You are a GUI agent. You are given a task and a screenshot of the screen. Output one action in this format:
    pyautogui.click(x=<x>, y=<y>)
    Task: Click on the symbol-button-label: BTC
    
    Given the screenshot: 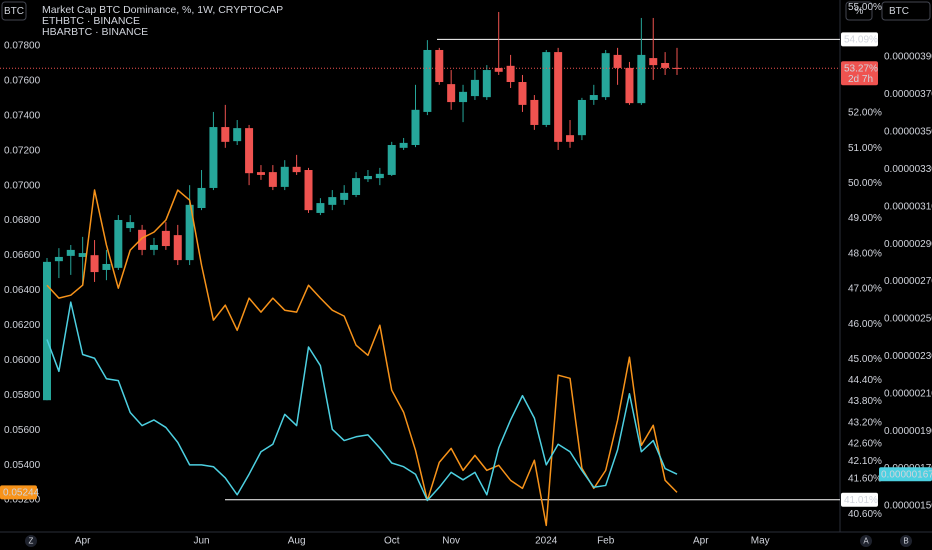 What is the action you would take?
    pyautogui.click(x=14, y=11)
    